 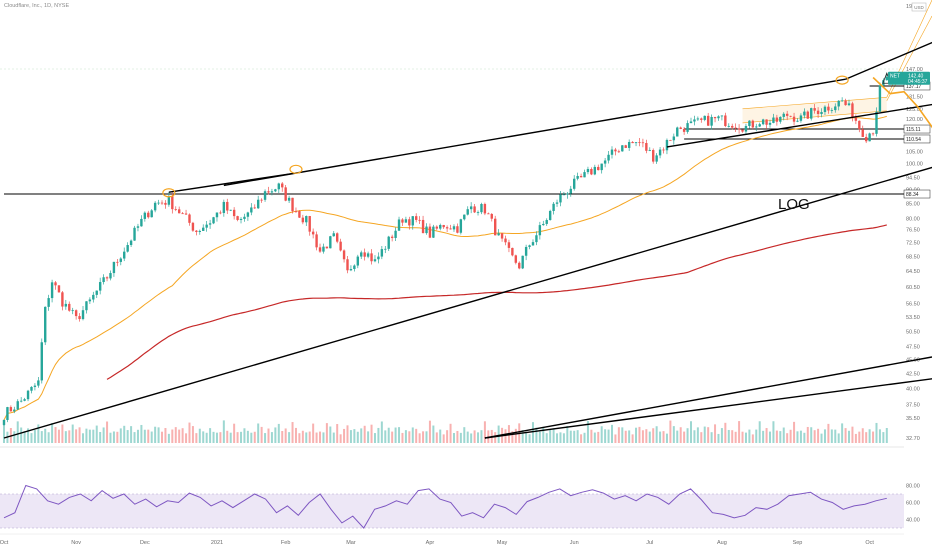 What do you see at coordinates (913, 272) in the screenshot?
I see `price-tick-label: 64.50` at bounding box center [913, 272].